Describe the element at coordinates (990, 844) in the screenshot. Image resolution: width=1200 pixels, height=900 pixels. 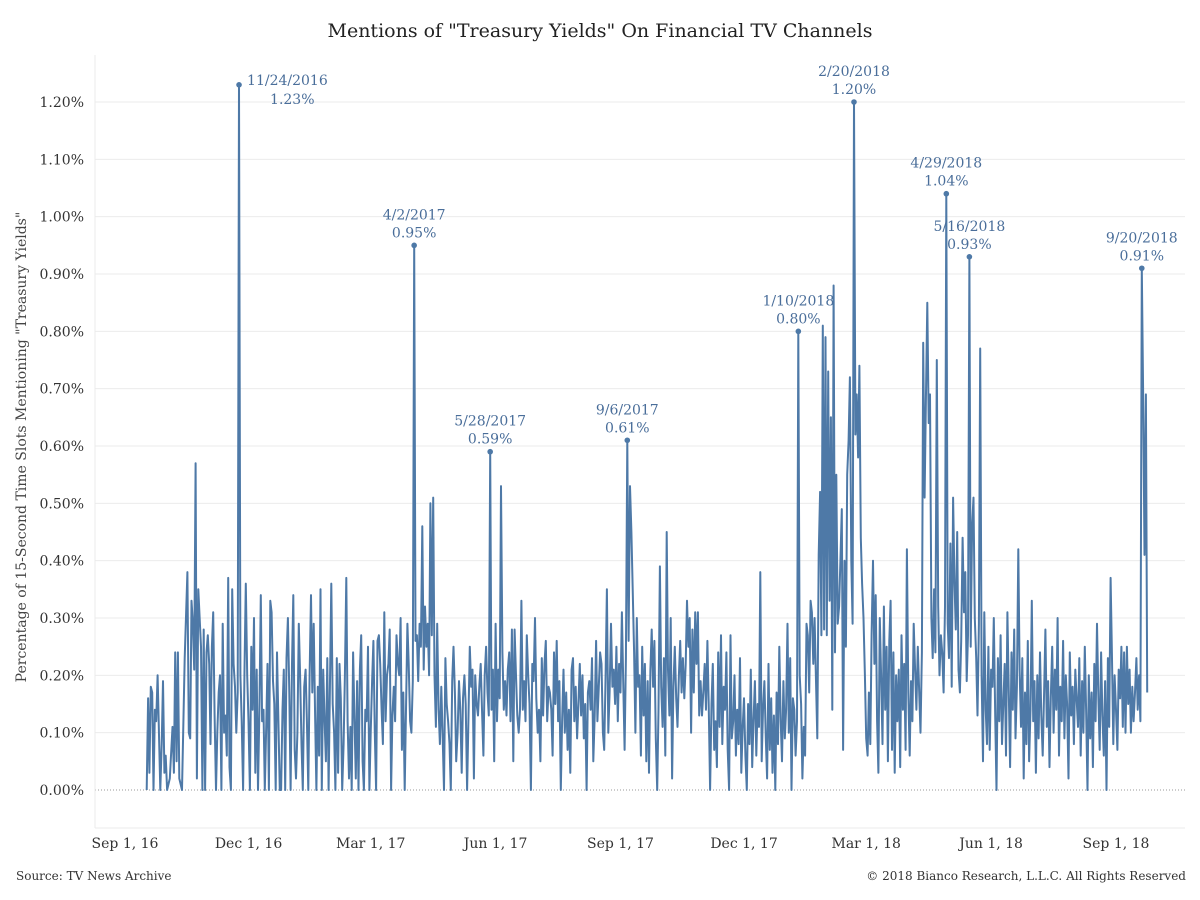
I see `x-tick-label: Jun 1, 18` at that location.